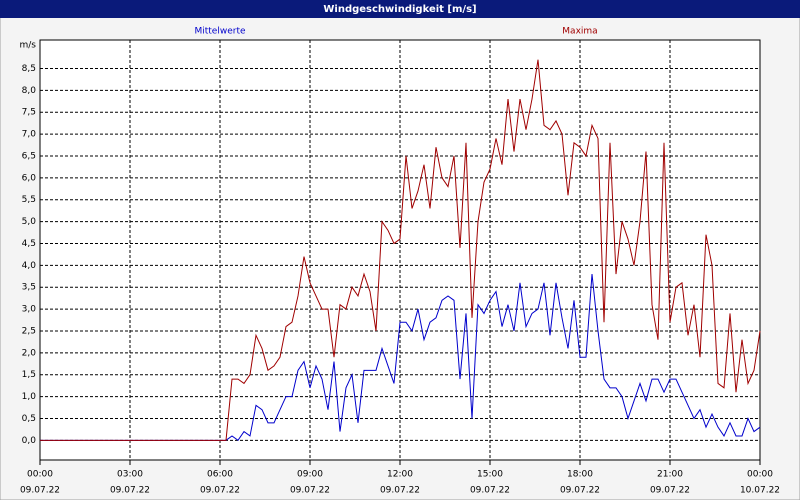  Describe the element at coordinates (28, 46) in the screenshot. I see `y-axis-label: m/s` at that location.